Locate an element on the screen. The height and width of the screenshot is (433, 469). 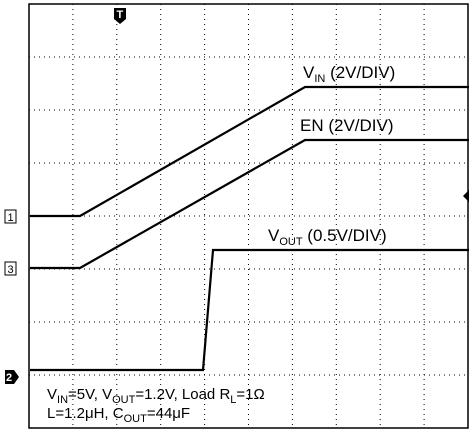
text: =1.2V, Load R is located at coordinates (182, 394).